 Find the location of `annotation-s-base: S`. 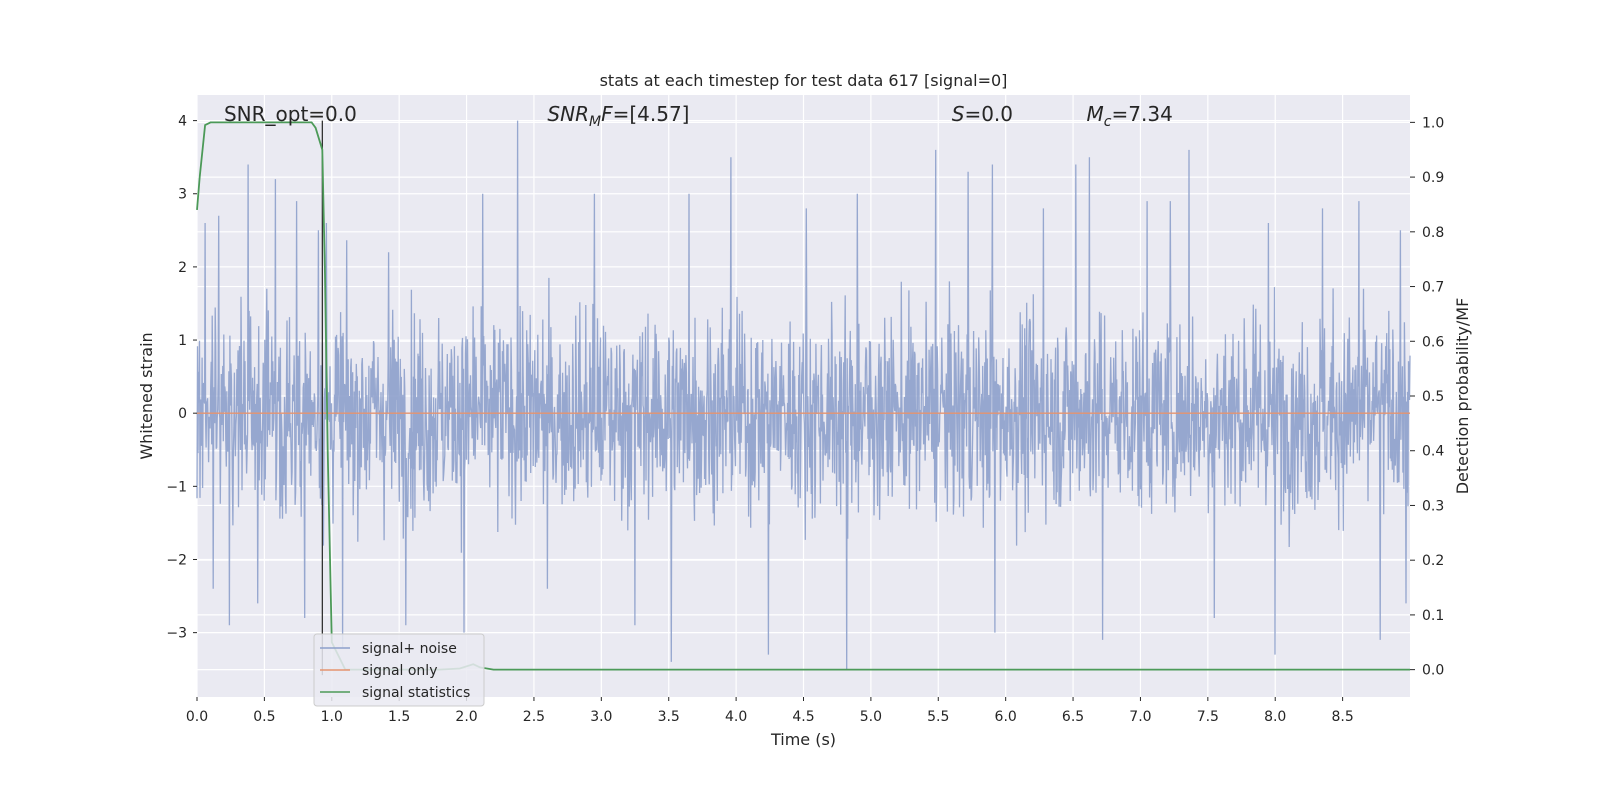

annotation-s-base: S is located at coordinates (958, 114).